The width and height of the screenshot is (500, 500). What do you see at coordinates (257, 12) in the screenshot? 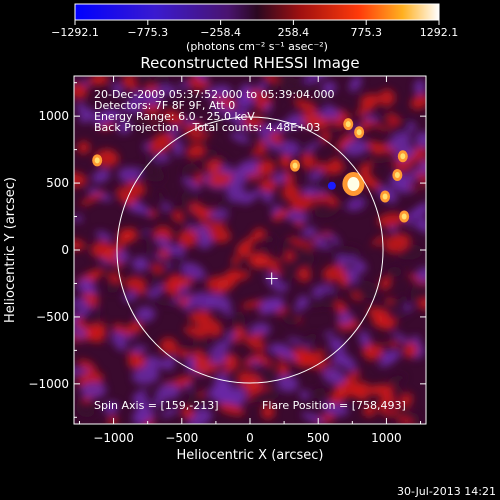
I see `colorbar-gradient` at bounding box center [257, 12].